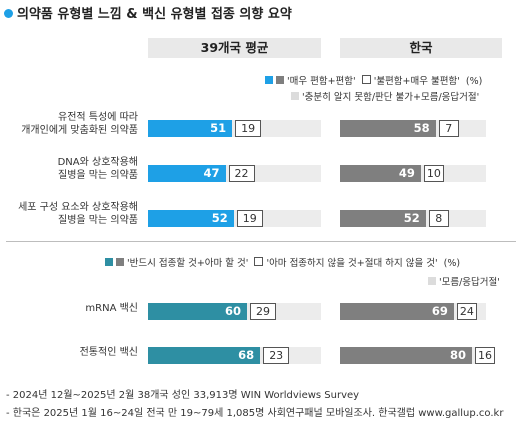 The width and height of the screenshot is (526, 423). What do you see at coordinates (321, 81) in the screenshot?
I see `legend-1-positive: '매우 편함+편함'` at bounding box center [321, 81].